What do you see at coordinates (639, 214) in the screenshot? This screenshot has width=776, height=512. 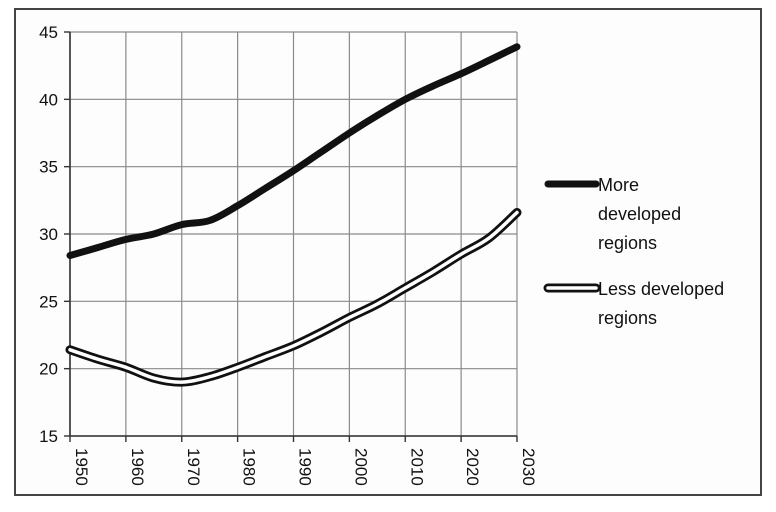 I see `legend-label-more-developed: developed` at bounding box center [639, 214].